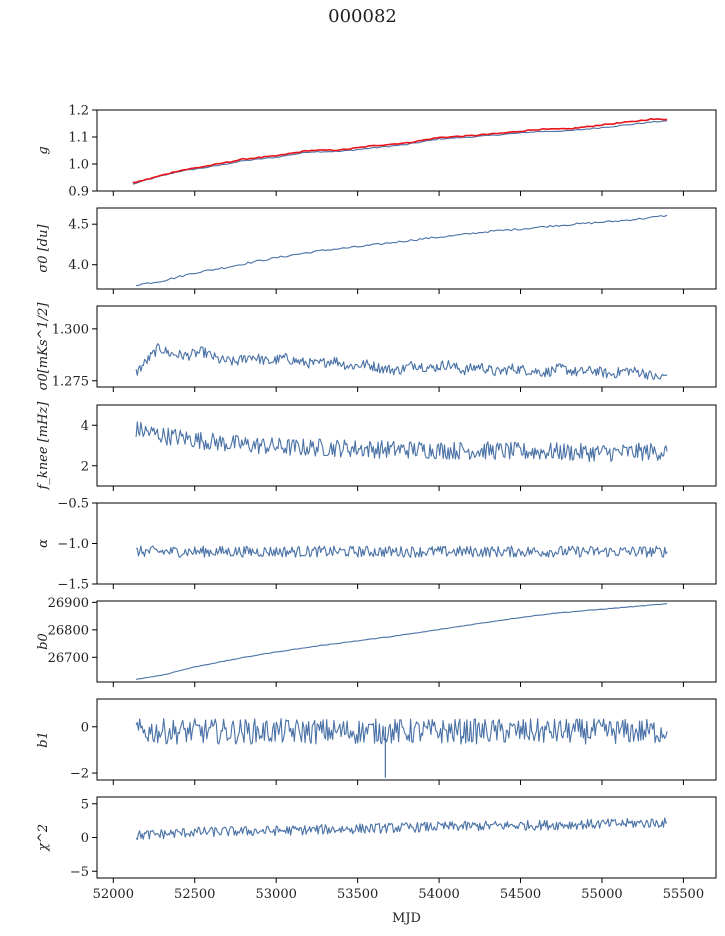  I want to click on ytick-label-sigma0_mks: 1.300, so click(70, 329).